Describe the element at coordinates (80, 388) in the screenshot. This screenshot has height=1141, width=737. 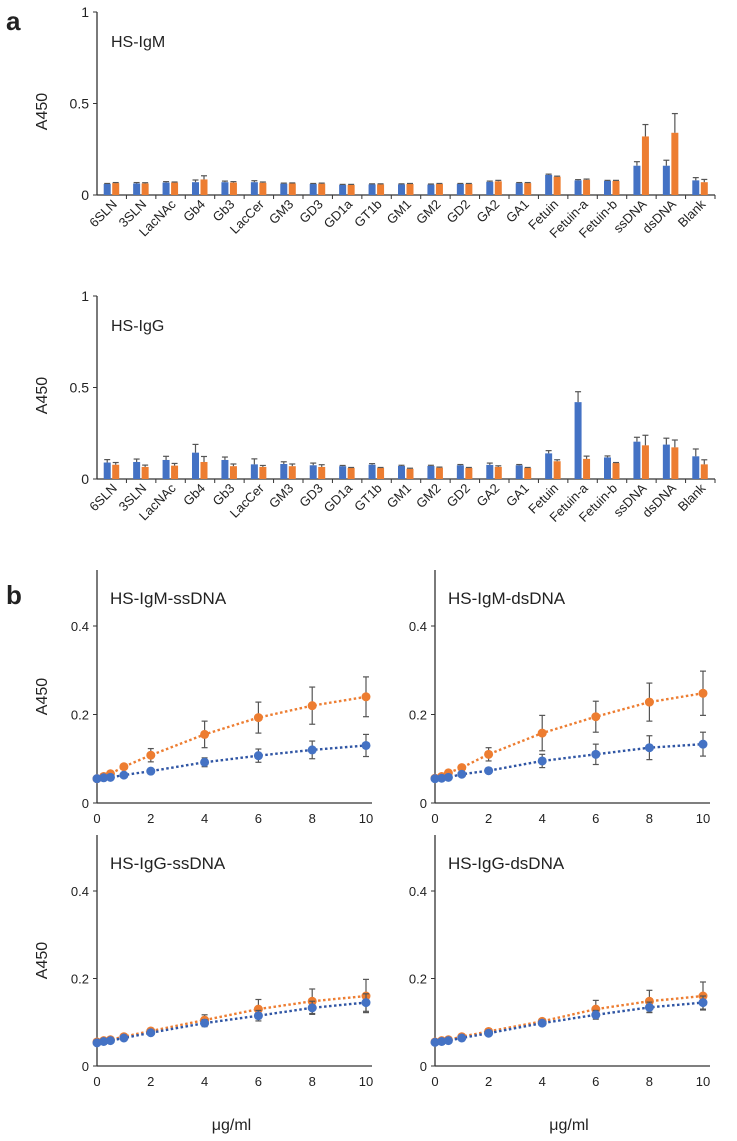
I see `y-tick-label: 0.5` at that location.